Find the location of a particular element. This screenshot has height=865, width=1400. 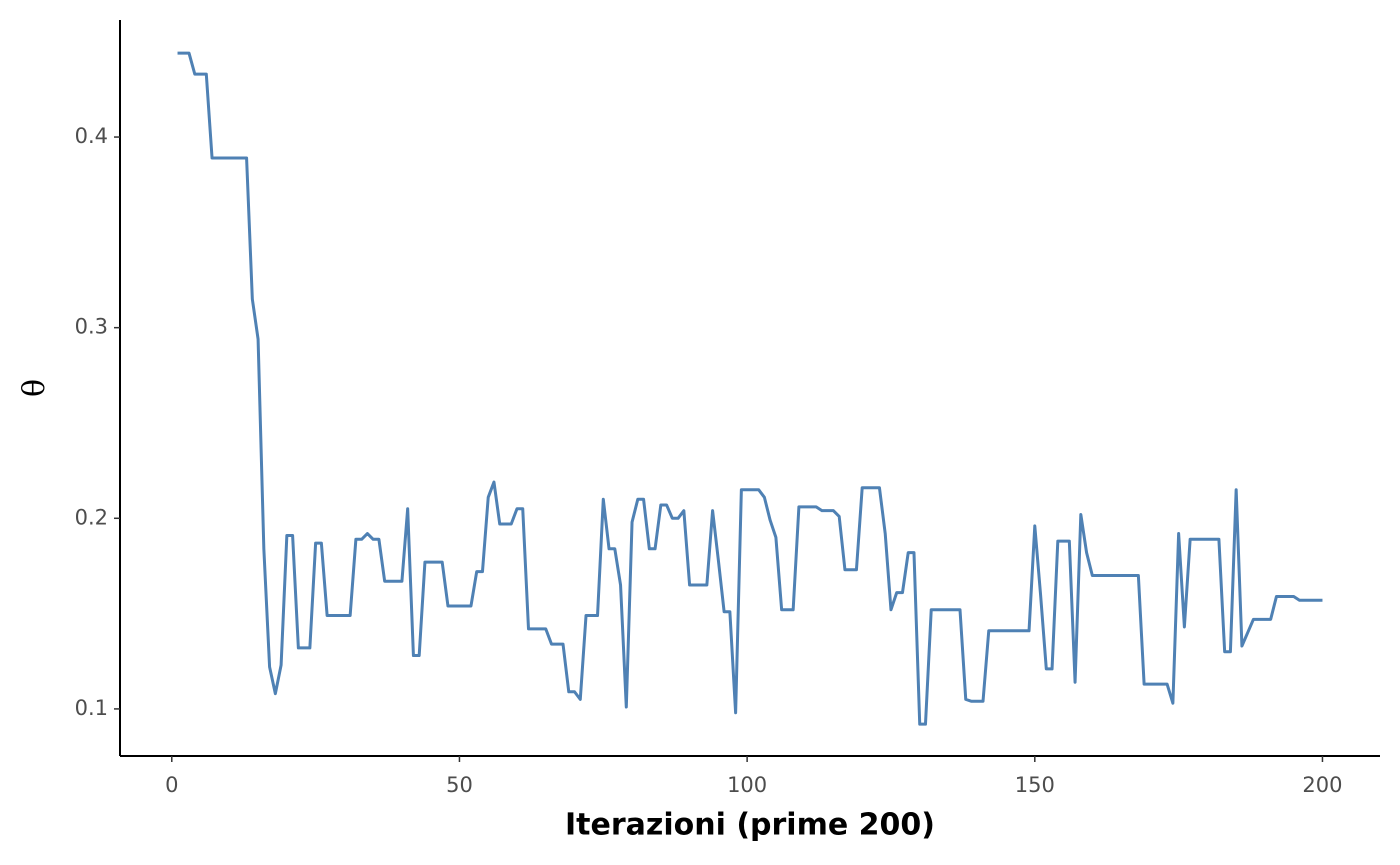

y-tick-label: 0.4 is located at coordinates (91, 136).